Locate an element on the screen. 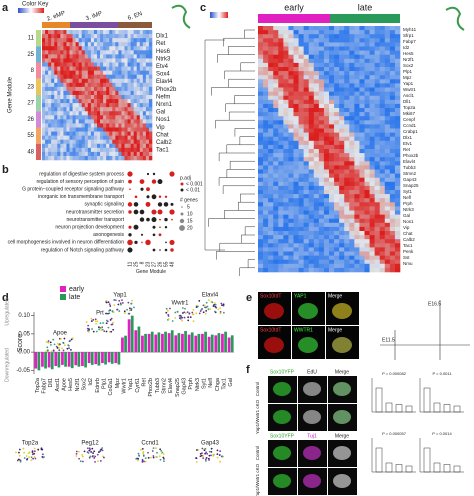  gene-label: Calb2 is located at coordinates (164, 143).